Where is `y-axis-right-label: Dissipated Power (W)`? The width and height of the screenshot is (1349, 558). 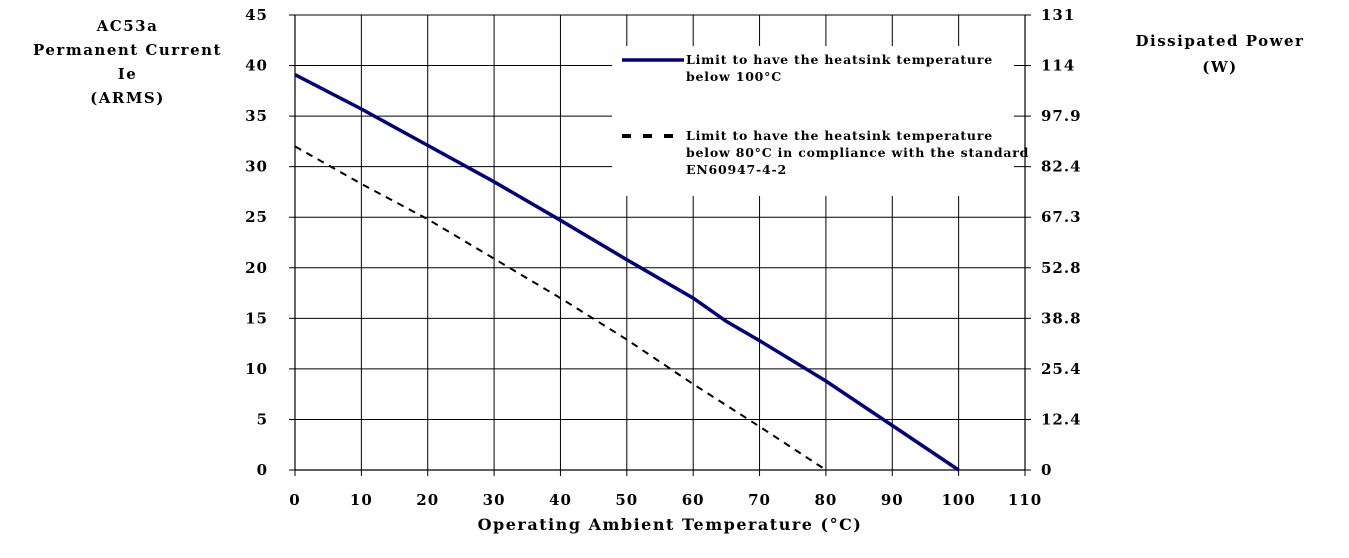 y-axis-right-label: Dissipated Power (W) is located at coordinates (1219, 54).